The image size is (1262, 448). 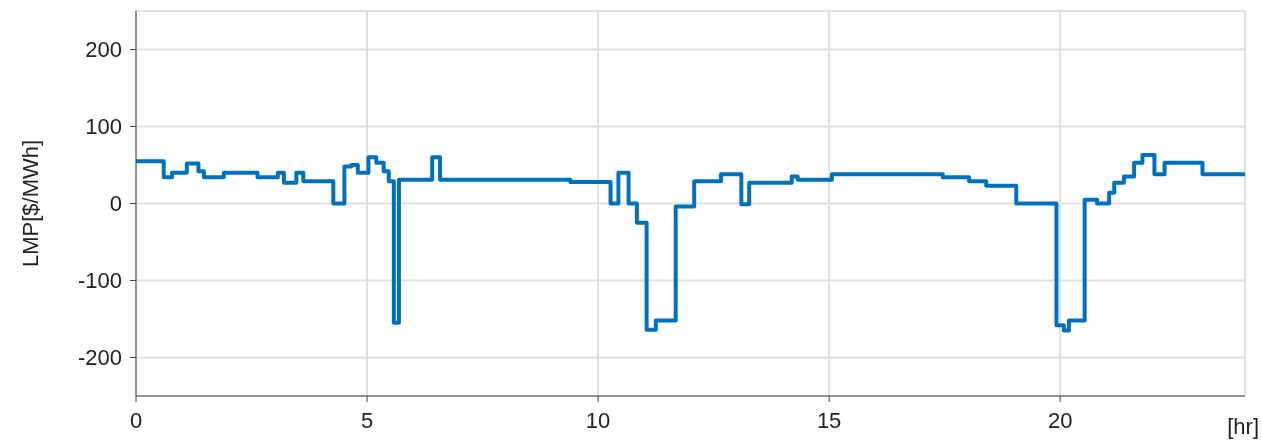 I want to click on x-tick-label: 15, so click(x=829, y=420).